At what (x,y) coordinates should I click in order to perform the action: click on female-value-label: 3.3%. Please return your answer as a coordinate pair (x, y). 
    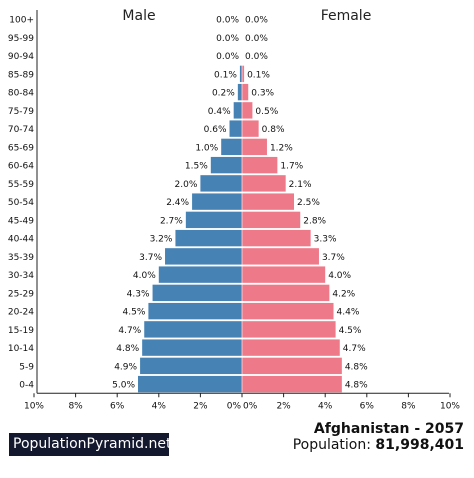
    Looking at the image, I should click on (325, 240).